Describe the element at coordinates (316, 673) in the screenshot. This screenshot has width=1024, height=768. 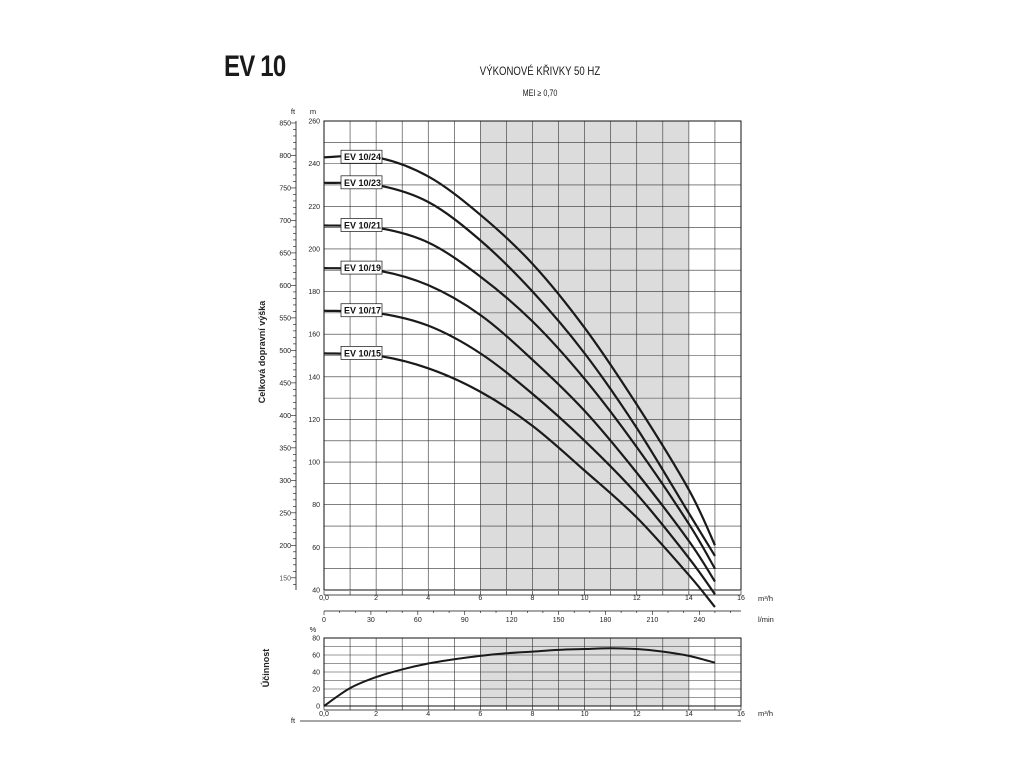
I see `eff-y-tick-label: 40` at that location.